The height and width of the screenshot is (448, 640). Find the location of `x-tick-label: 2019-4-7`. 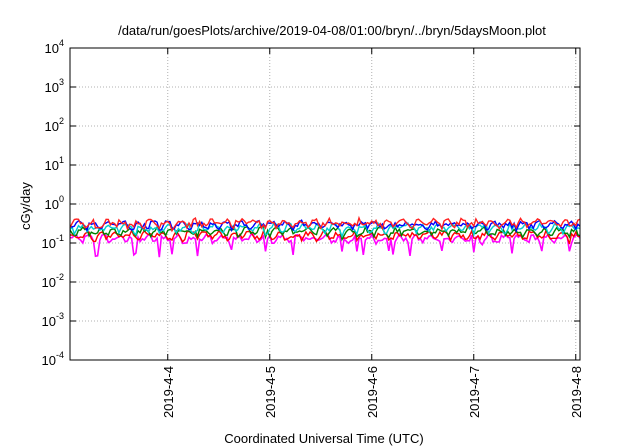

x-tick-label: 2019-4-7 is located at coordinates (474, 392).